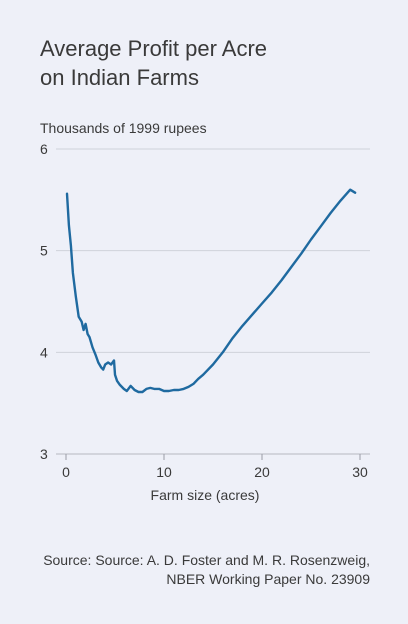  I want to click on chart-title-line-1: Average Profit per Acre, so click(154, 48).